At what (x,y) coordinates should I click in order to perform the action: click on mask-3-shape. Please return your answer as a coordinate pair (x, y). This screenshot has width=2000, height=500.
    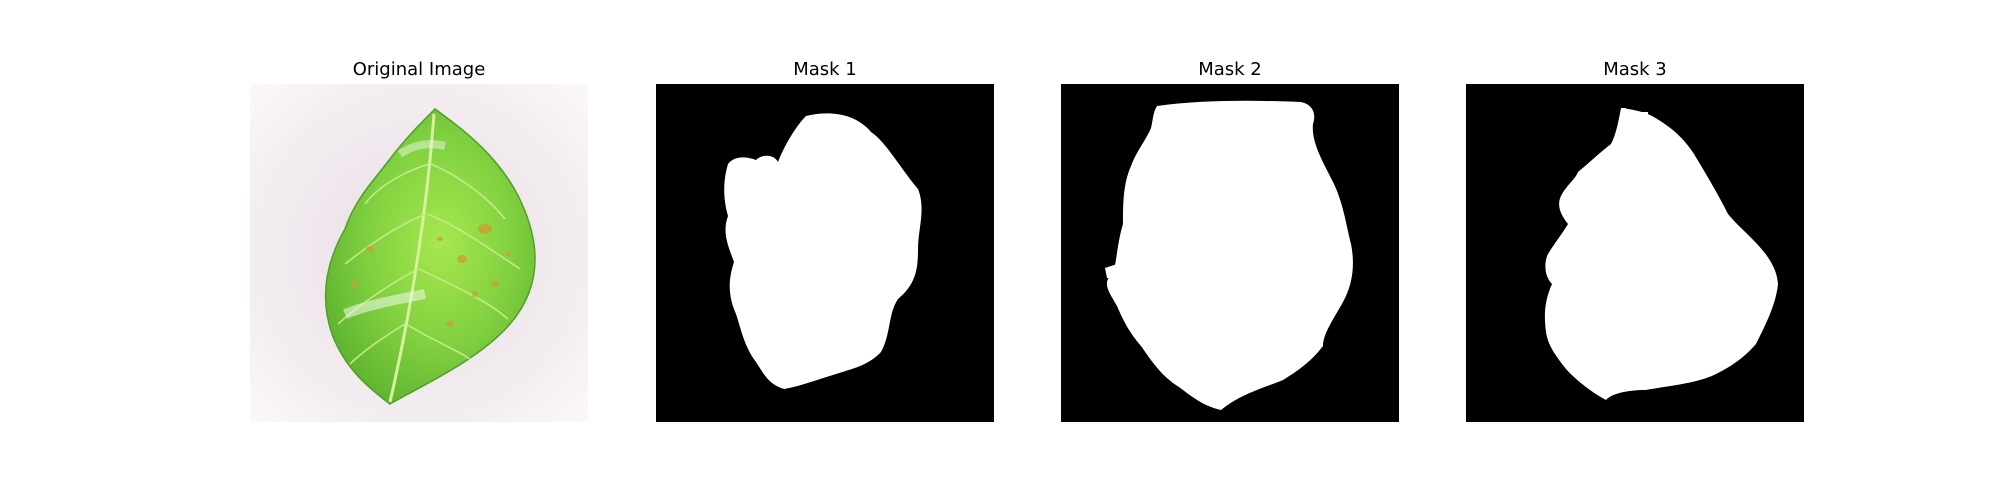
    Looking at the image, I should click on (1635, 253).